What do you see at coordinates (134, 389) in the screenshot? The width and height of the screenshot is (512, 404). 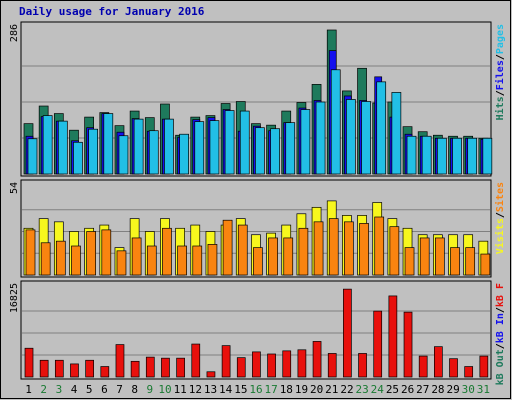 I see `day-label-8: 8` at bounding box center [134, 389].